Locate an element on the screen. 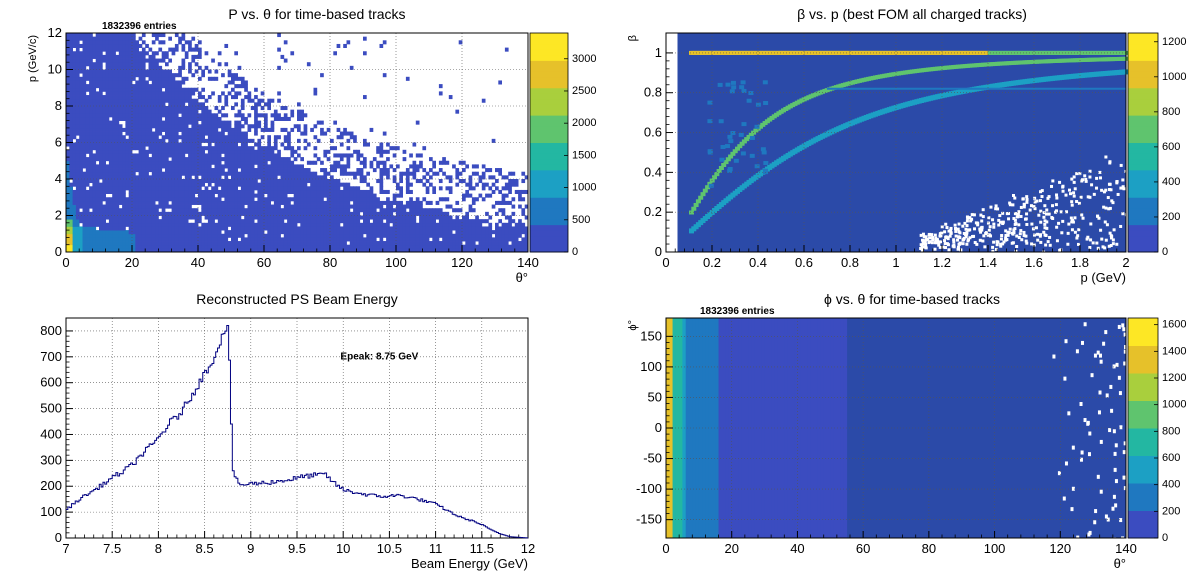 This screenshot has height=572, width=1196. colorbar-tick-label: 1600 is located at coordinates (1174, 325).